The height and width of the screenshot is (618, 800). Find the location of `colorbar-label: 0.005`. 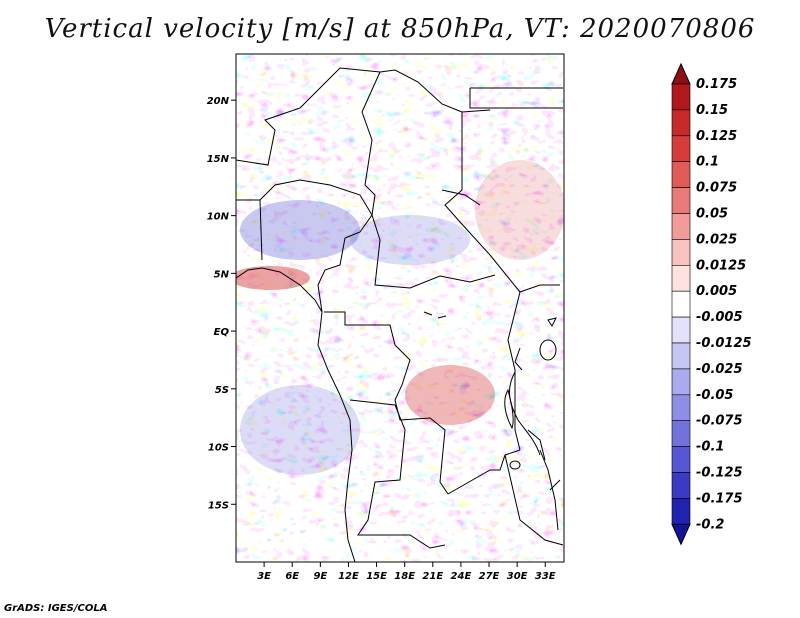

colorbar-label: 0.005 is located at coordinates (716, 291).